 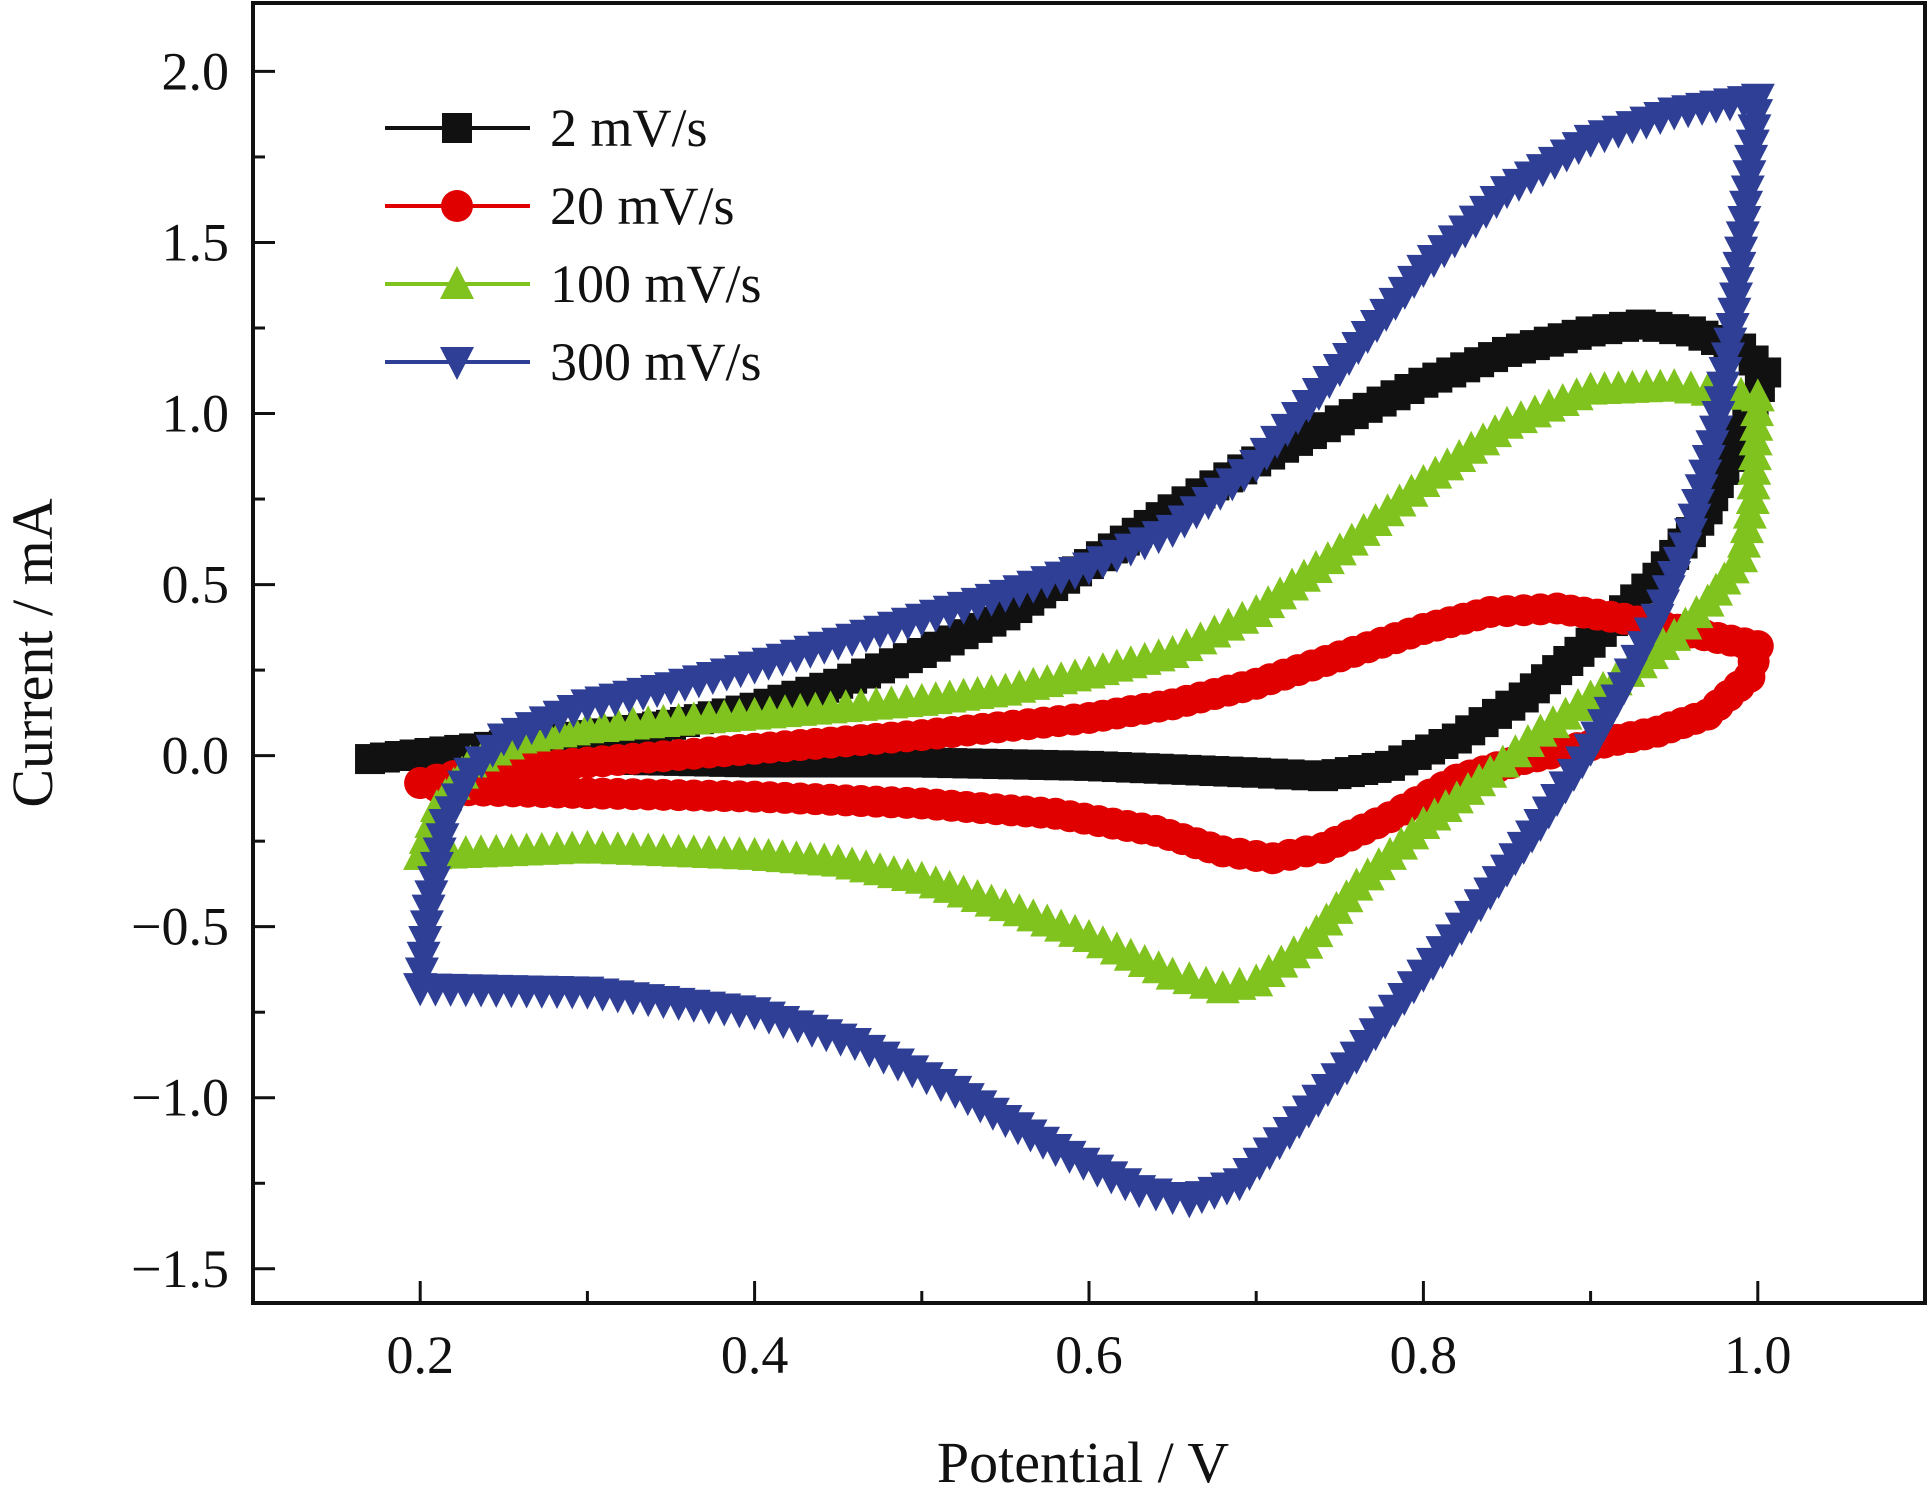 I want to click on x-tick-label: 0.8, so click(x=1424, y=1355).